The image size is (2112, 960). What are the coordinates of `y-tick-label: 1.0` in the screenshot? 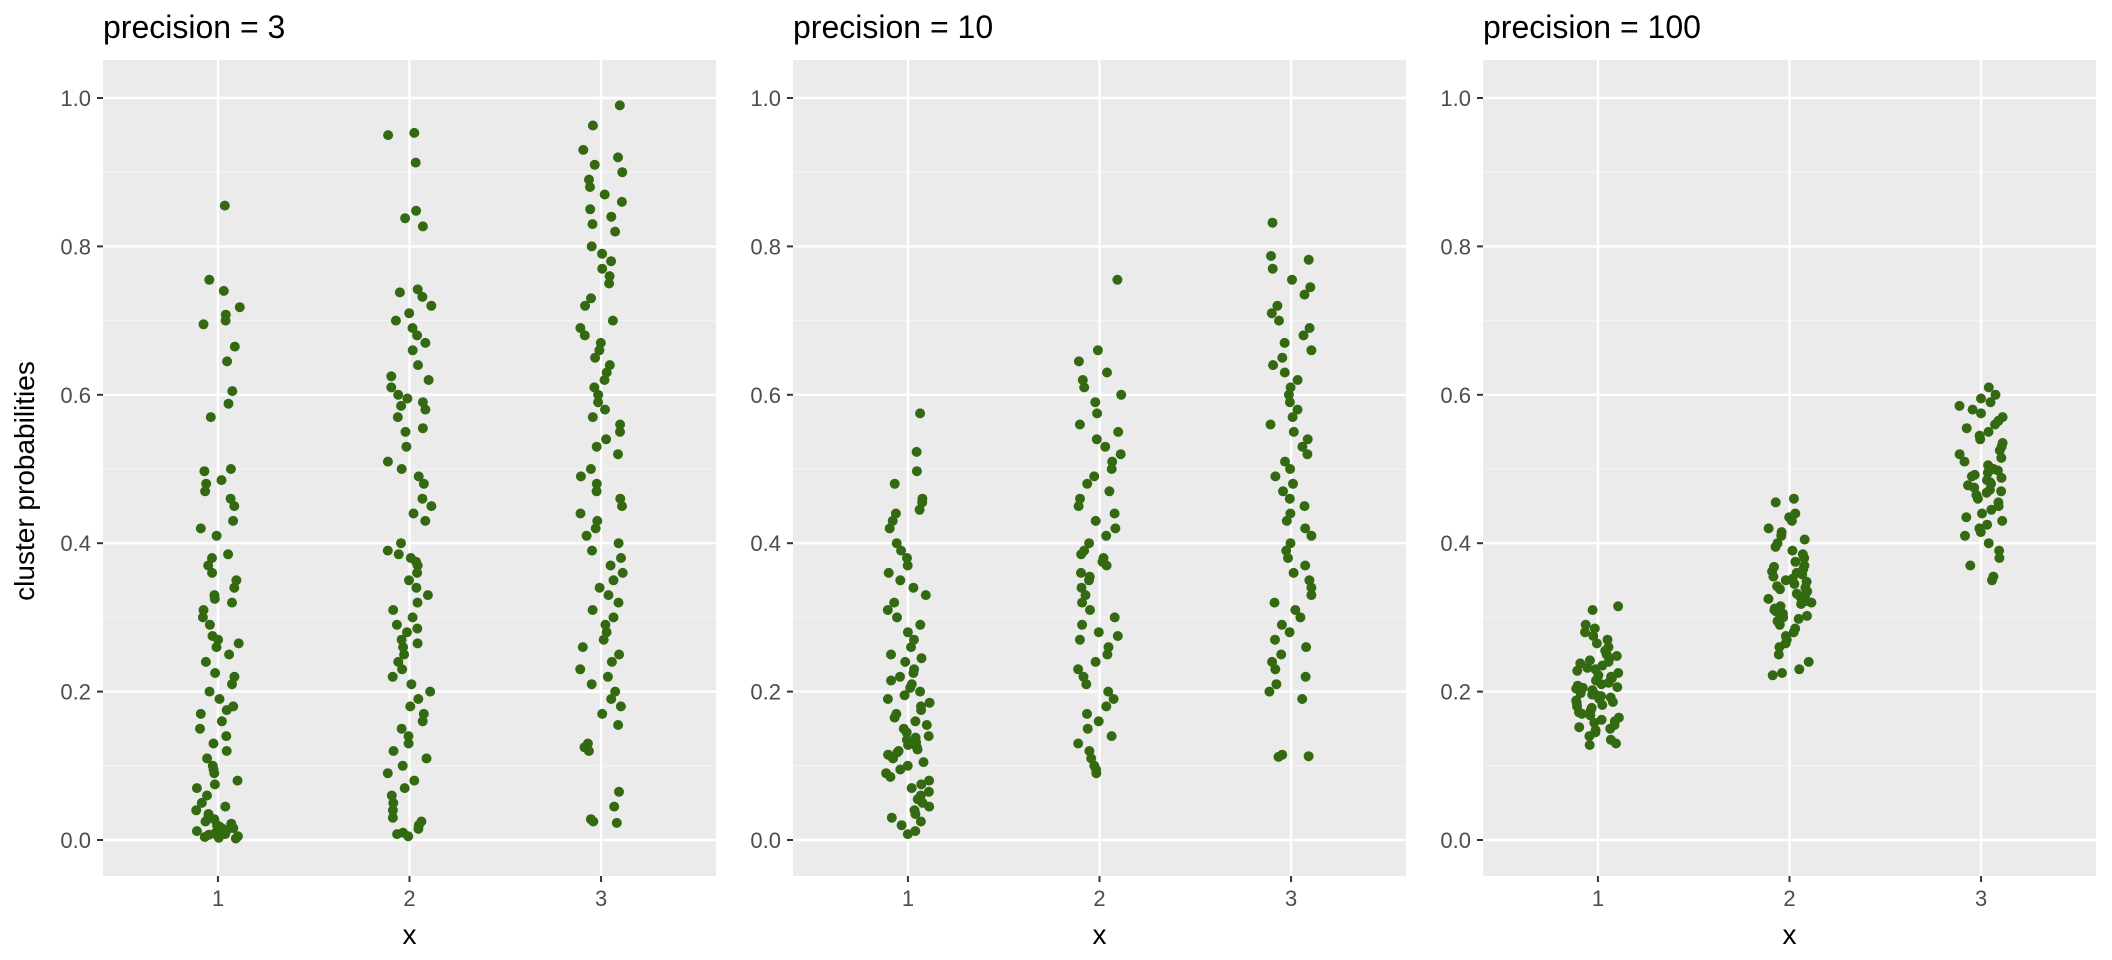 It's located at (75, 98).